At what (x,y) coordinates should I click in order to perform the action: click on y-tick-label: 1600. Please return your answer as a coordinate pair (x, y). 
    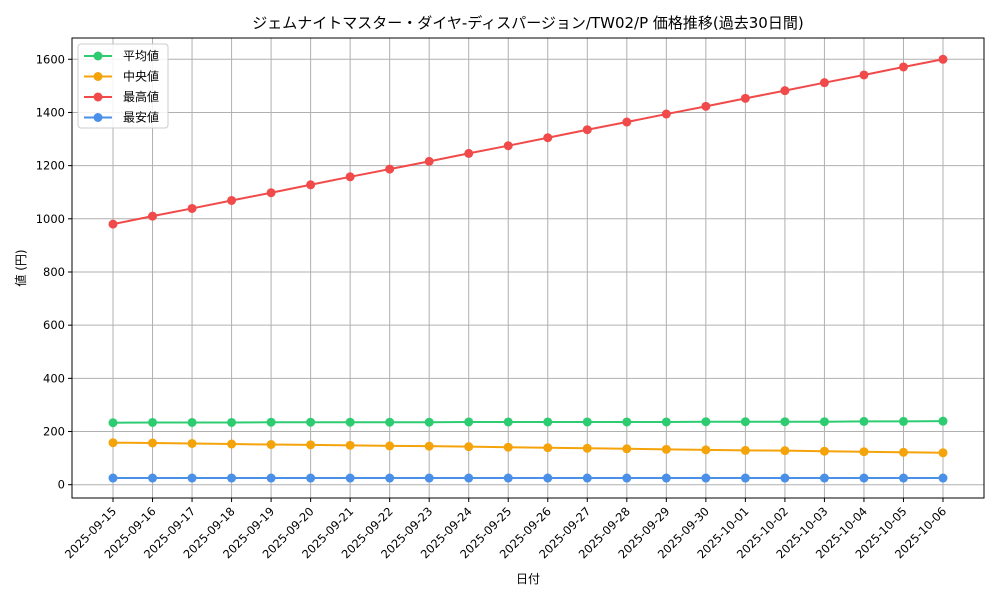
    Looking at the image, I should click on (50, 59).